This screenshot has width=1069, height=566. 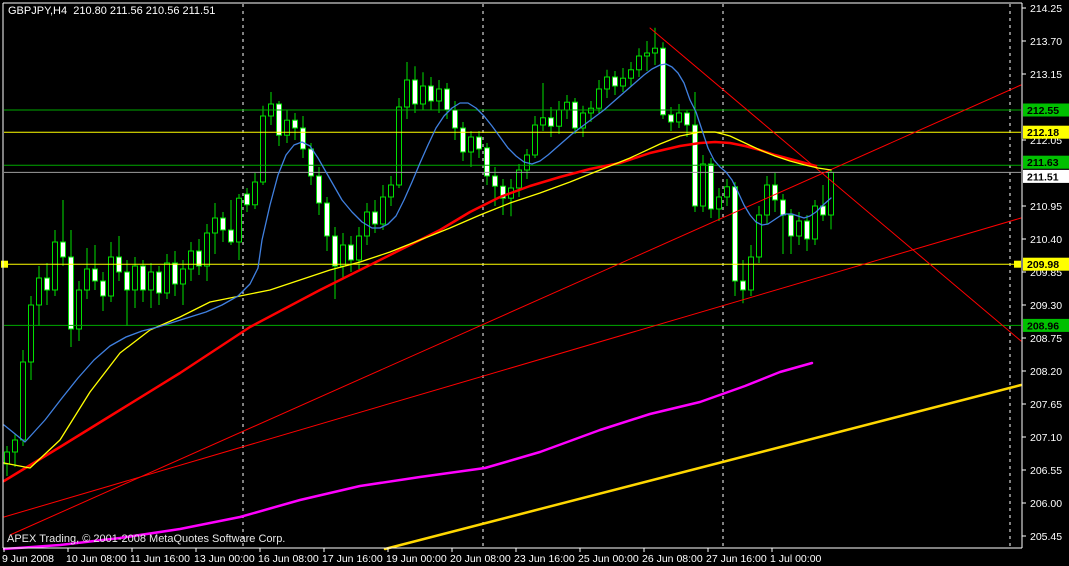 I want to click on time-axis-label: 9 Jun 2008, so click(x=28, y=559).